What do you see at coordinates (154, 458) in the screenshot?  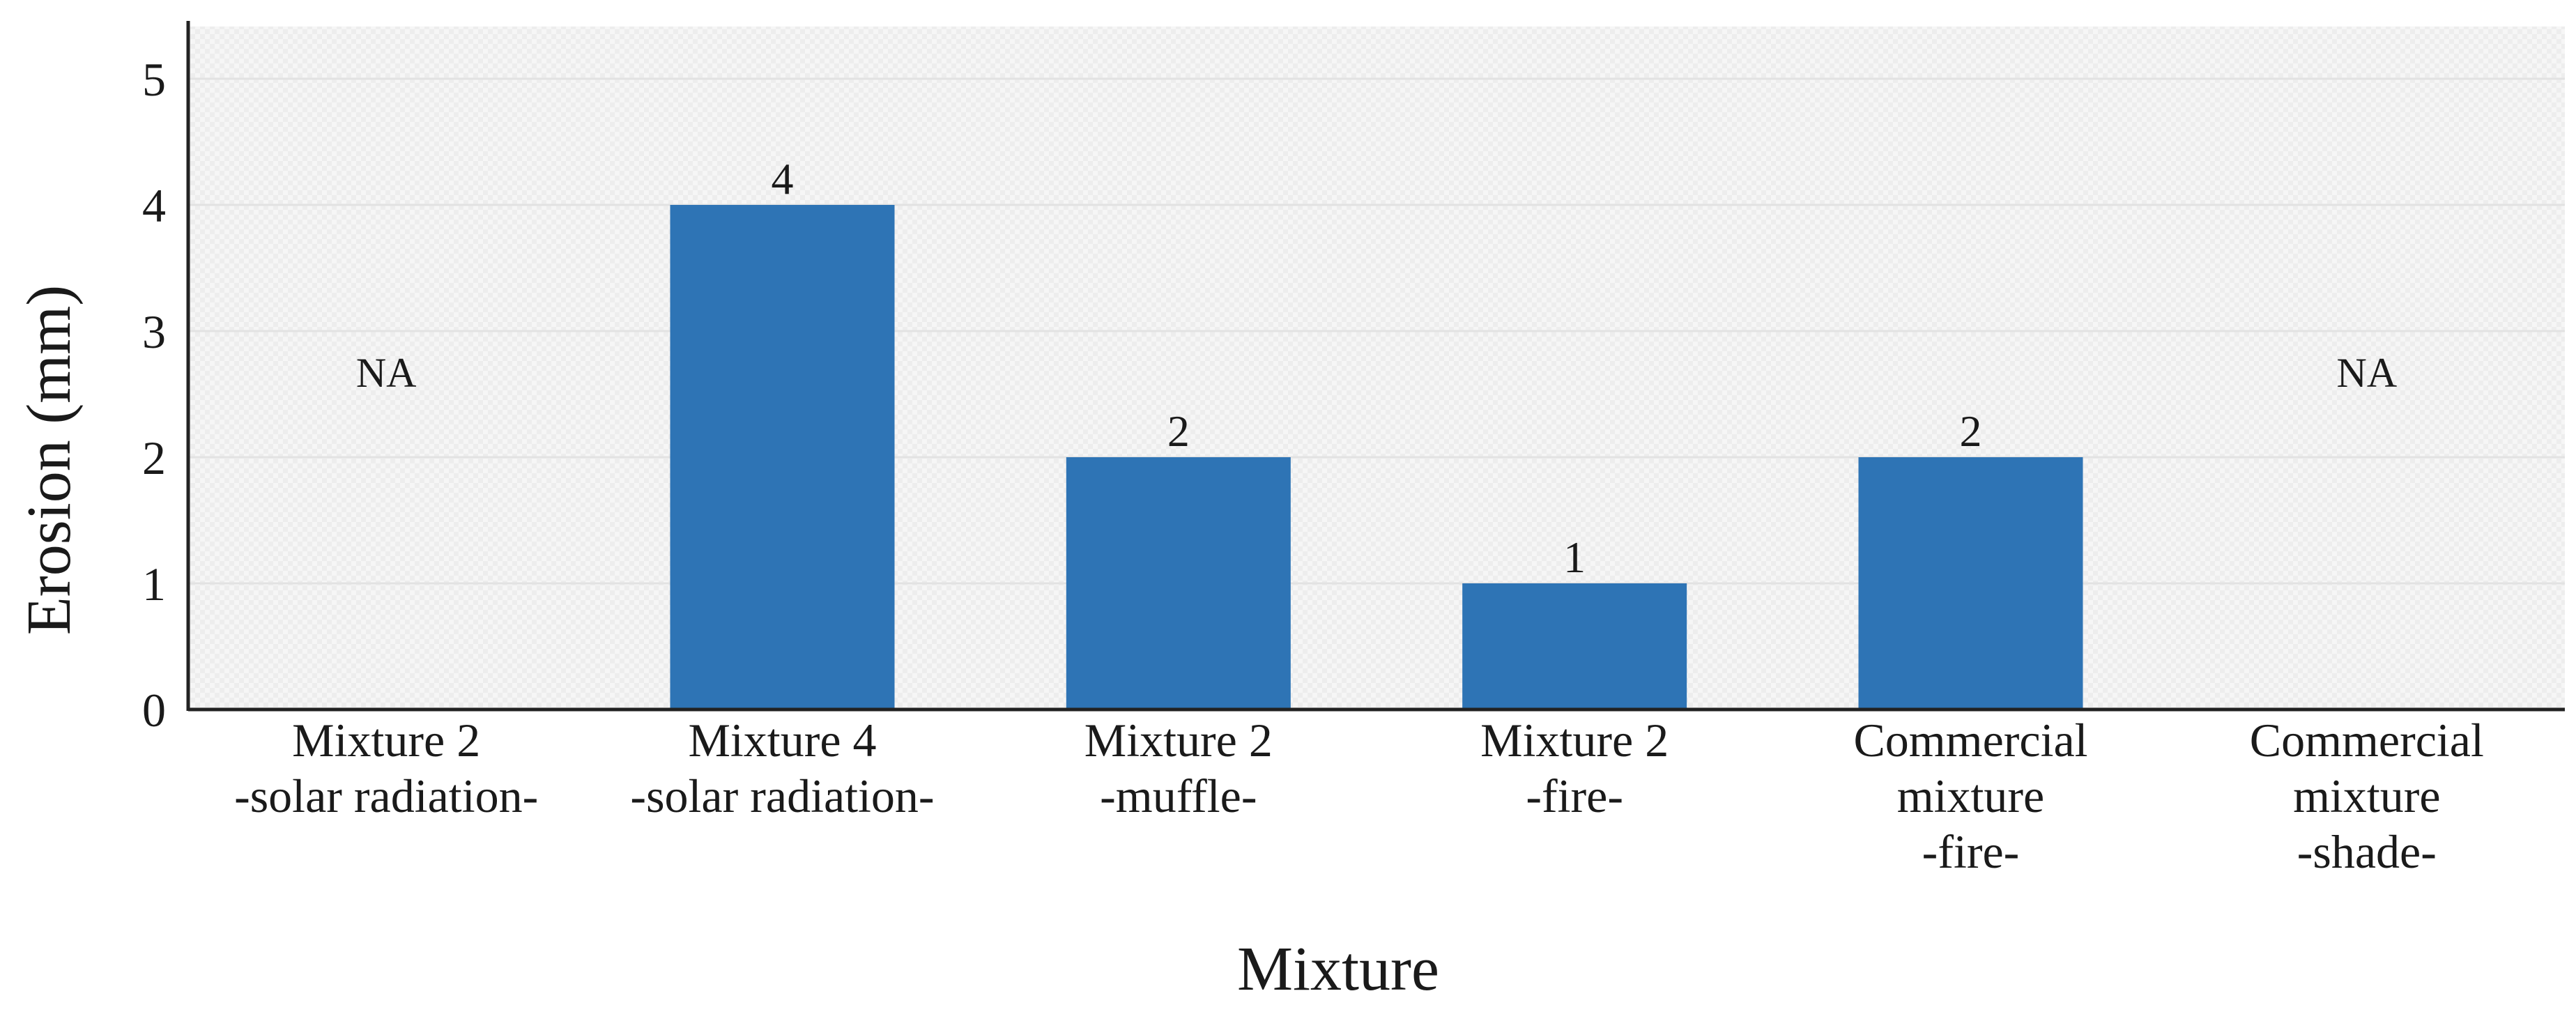 I see `y-tick-label: 2` at bounding box center [154, 458].